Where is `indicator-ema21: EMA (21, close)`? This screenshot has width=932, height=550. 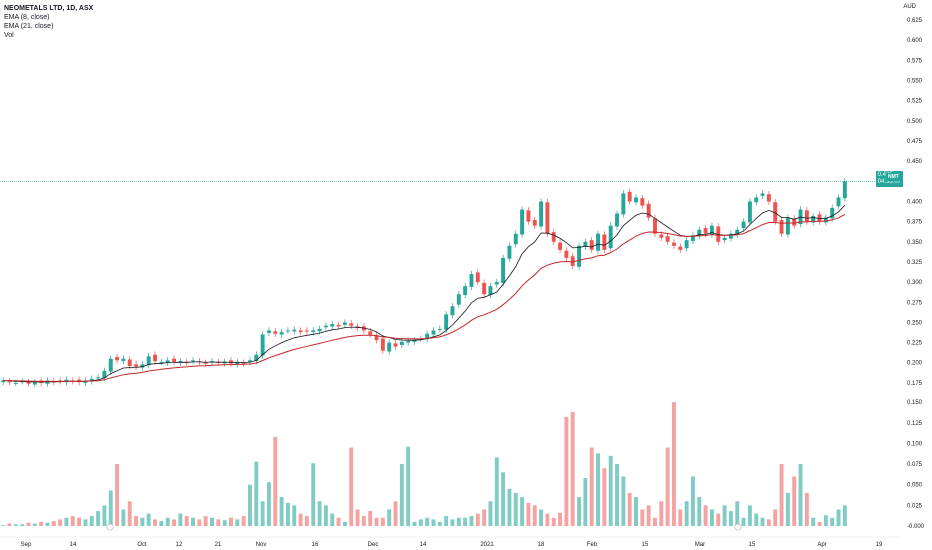 indicator-ema21: EMA (21, close) is located at coordinates (29, 26).